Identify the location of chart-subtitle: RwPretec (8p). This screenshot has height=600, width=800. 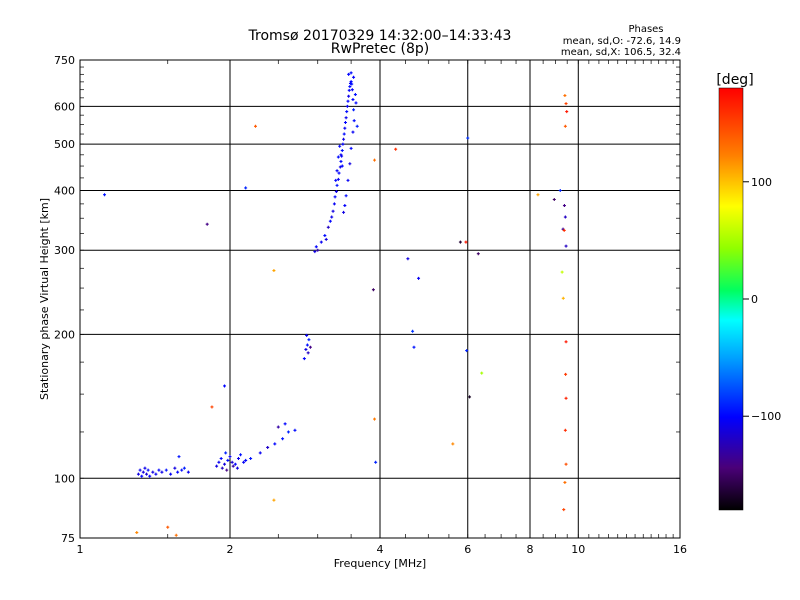
(380, 49).